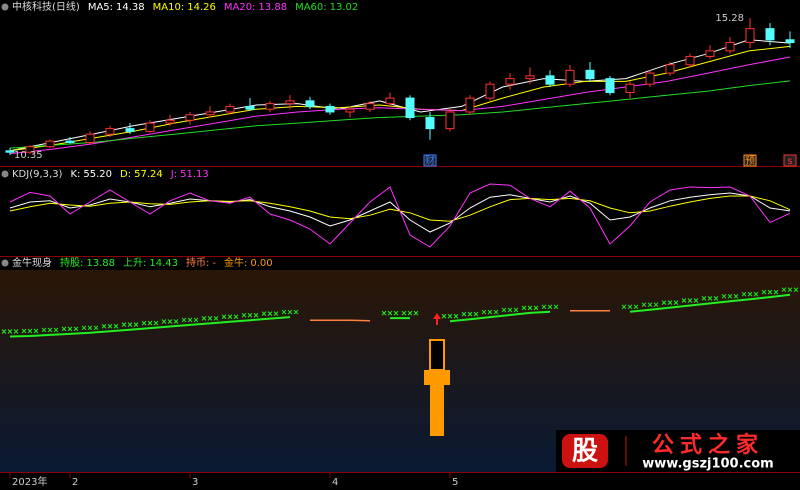 This screenshot has width=800, height=490. I want to click on legend-value: 57.24, so click(148, 174).